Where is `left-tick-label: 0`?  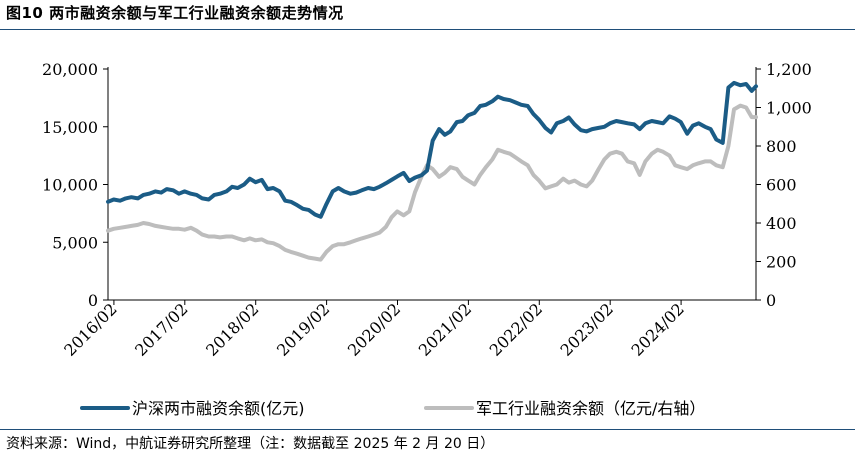 left-tick-label: 0 is located at coordinates (93, 300).